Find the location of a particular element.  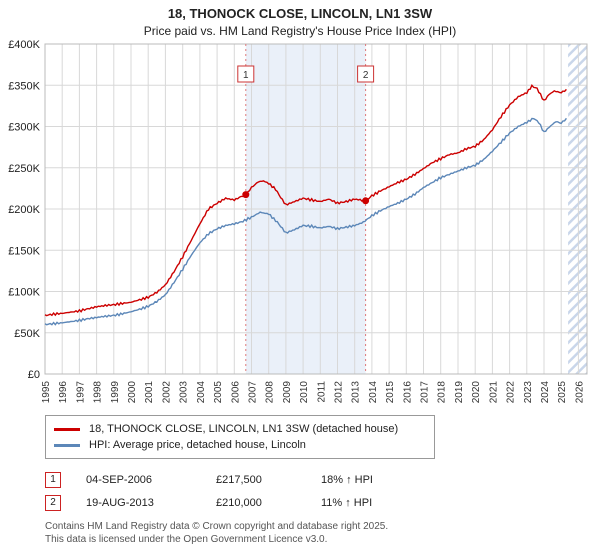

y-axis-tick-label: £300K is located at coordinates (24, 128).